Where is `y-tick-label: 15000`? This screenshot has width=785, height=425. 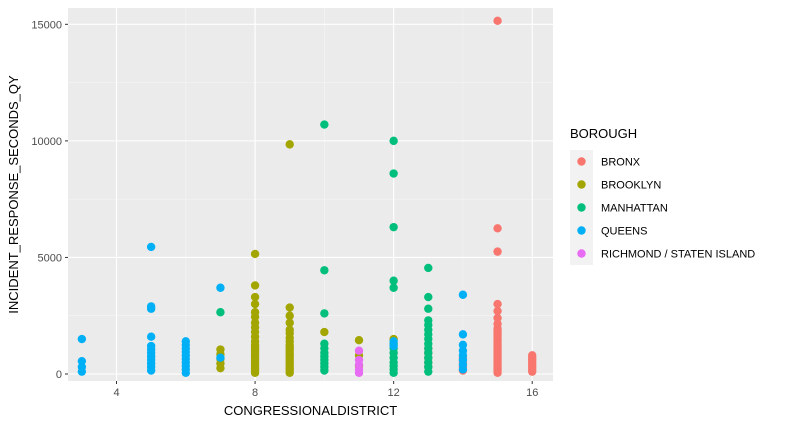 y-tick-label: 15000 is located at coordinates (46, 25).